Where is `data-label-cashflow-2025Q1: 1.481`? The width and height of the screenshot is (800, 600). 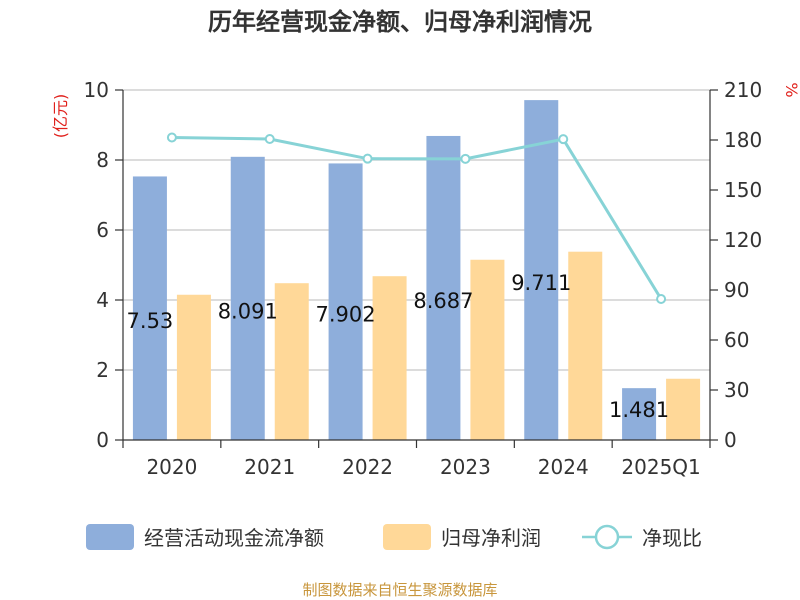
data-label-cashflow-2025Q1: 1.481 is located at coordinates (639, 410).